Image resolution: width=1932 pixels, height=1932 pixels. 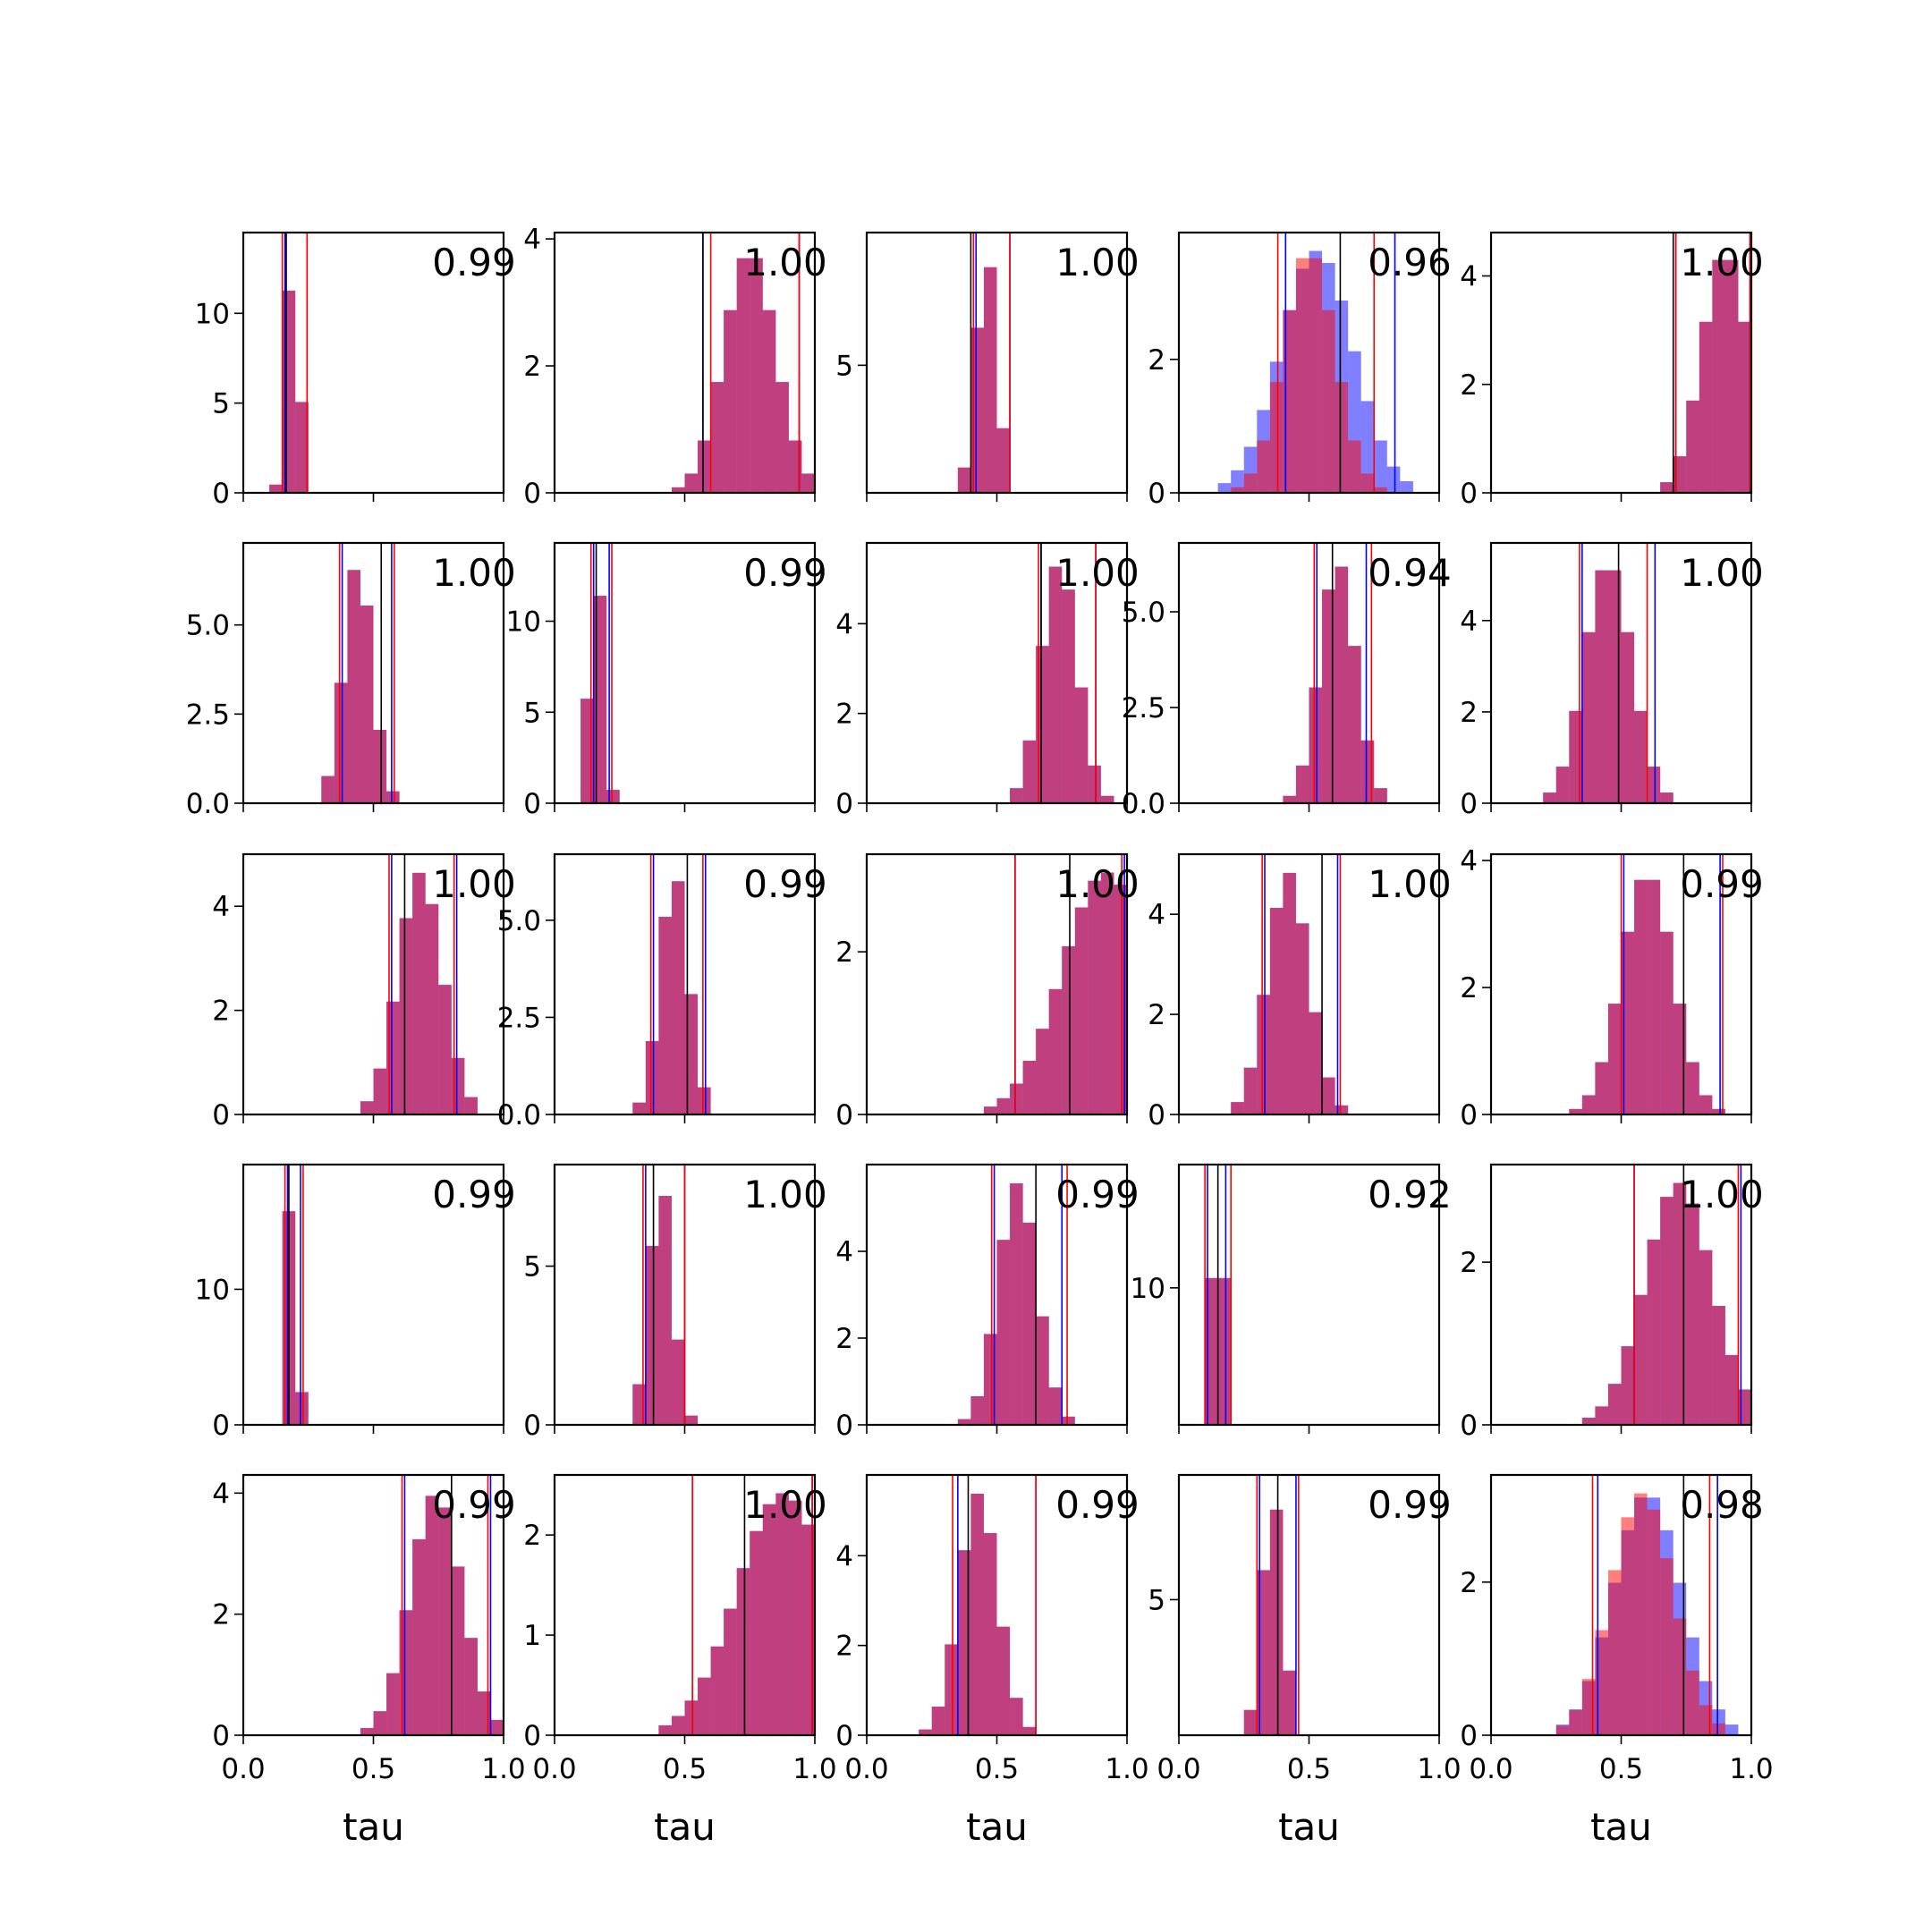 What do you see at coordinates (554, 1769) in the screenshot?
I see `x-tick-label: 0.0` at bounding box center [554, 1769].